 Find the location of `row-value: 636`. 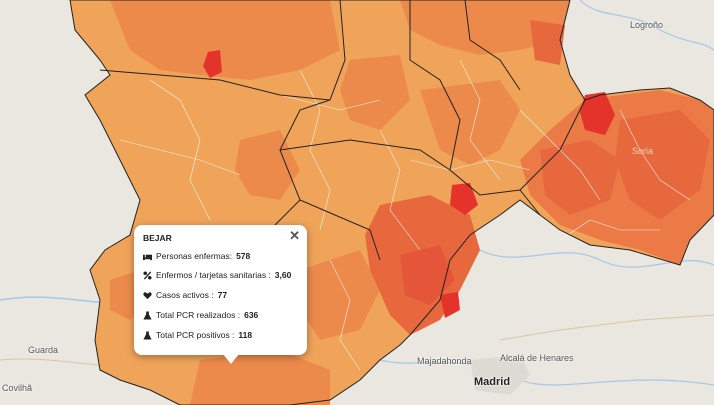

row-value: 636 is located at coordinates (251, 315).